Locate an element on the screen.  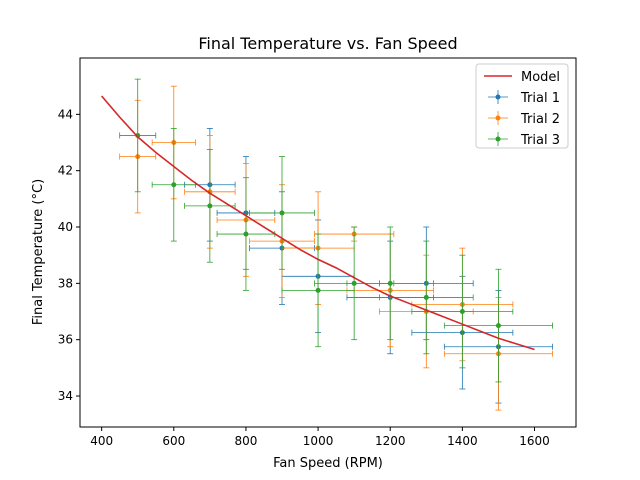
y-axis-label: Final Temperature (°C) is located at coordinates (38, 252).